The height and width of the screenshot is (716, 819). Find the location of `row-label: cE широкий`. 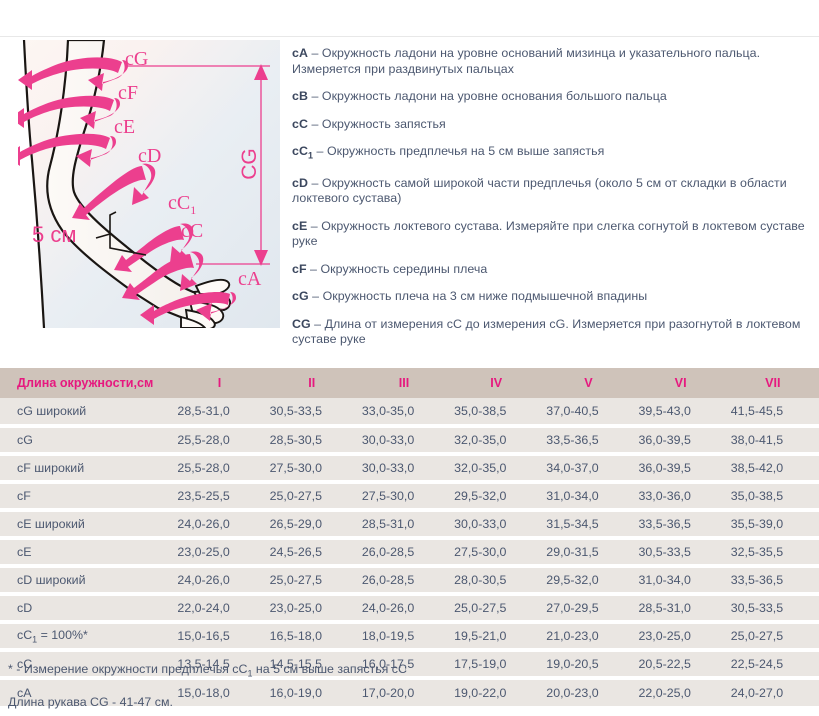

row-label: cE широкий is located at coordinates (87, 525).